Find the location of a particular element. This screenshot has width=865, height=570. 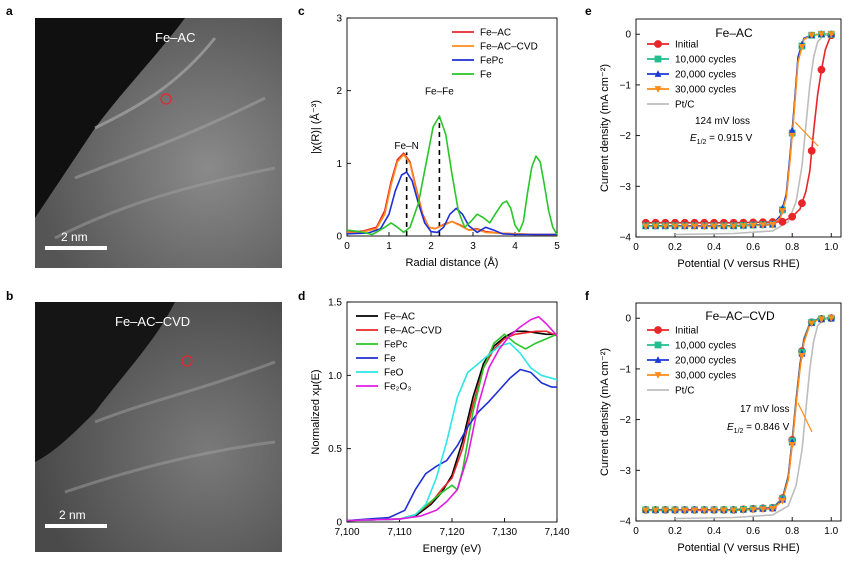

x-tick-label: 0.4 is located at coordinates (714, 247).